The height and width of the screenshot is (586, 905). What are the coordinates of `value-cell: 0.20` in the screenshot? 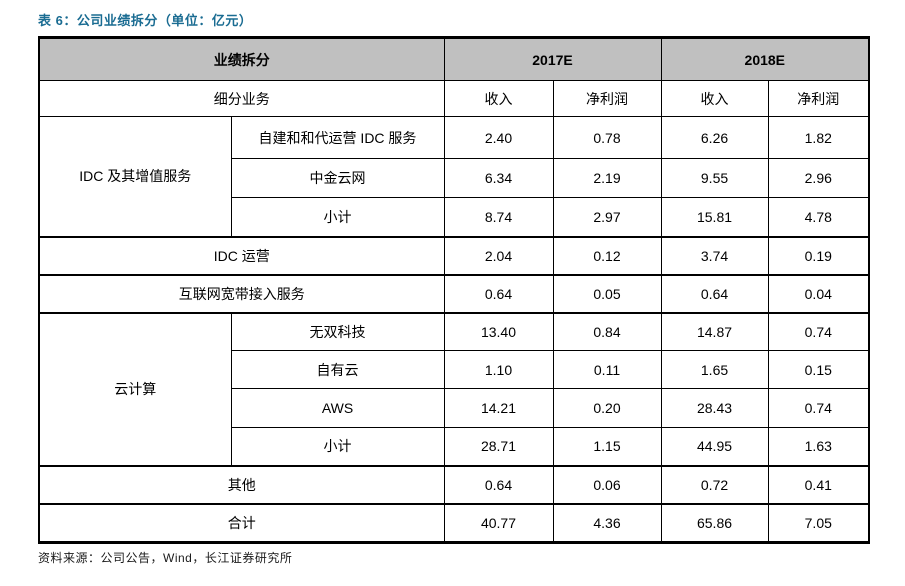 It's located at (607, 408).